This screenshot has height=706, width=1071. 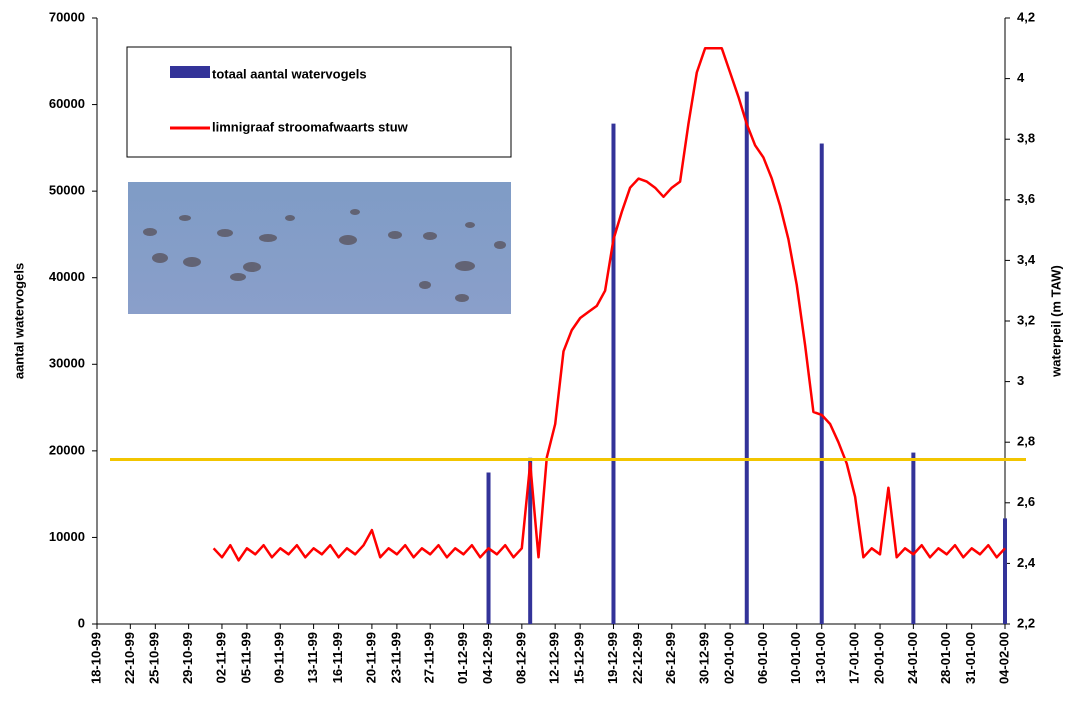 What do you see at coordinates (1026, 198) in the screenshot?
I see `y2-tick-label: 3,6` at bounding box center [1026, 198].